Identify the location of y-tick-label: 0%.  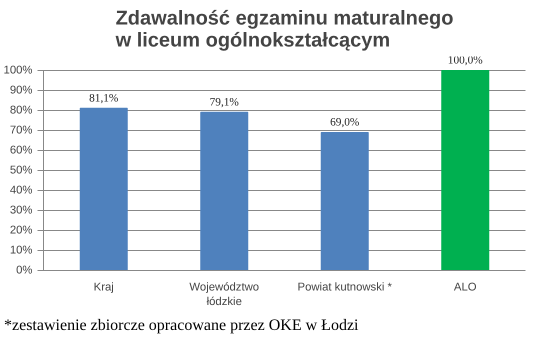
(24, 270).